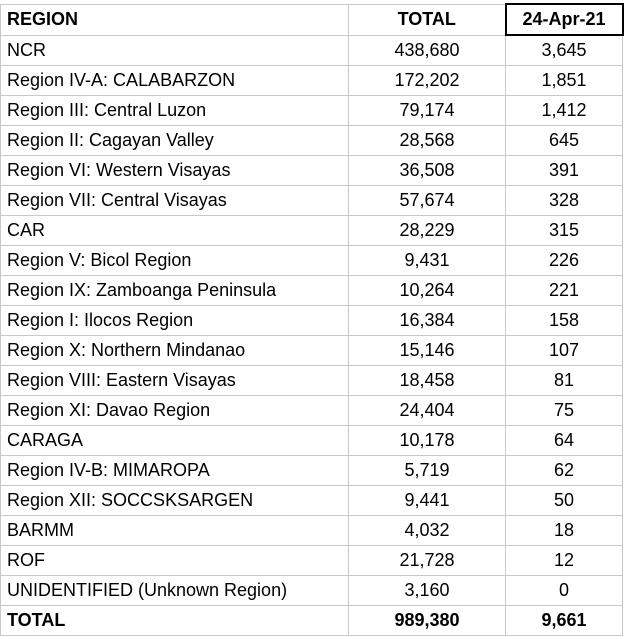  Describe the element at coordinates (174, 350) in the screenshot. I see `region-cell: Region X: Northern Mindanao` at that location.